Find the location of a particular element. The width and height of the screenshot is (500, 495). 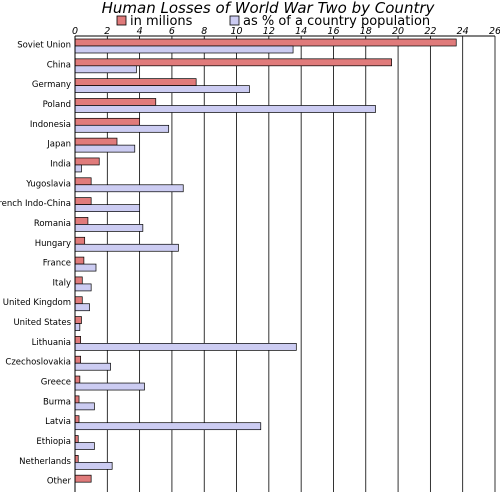

x-tick-24: 24 is located at coordinates (463, 31).